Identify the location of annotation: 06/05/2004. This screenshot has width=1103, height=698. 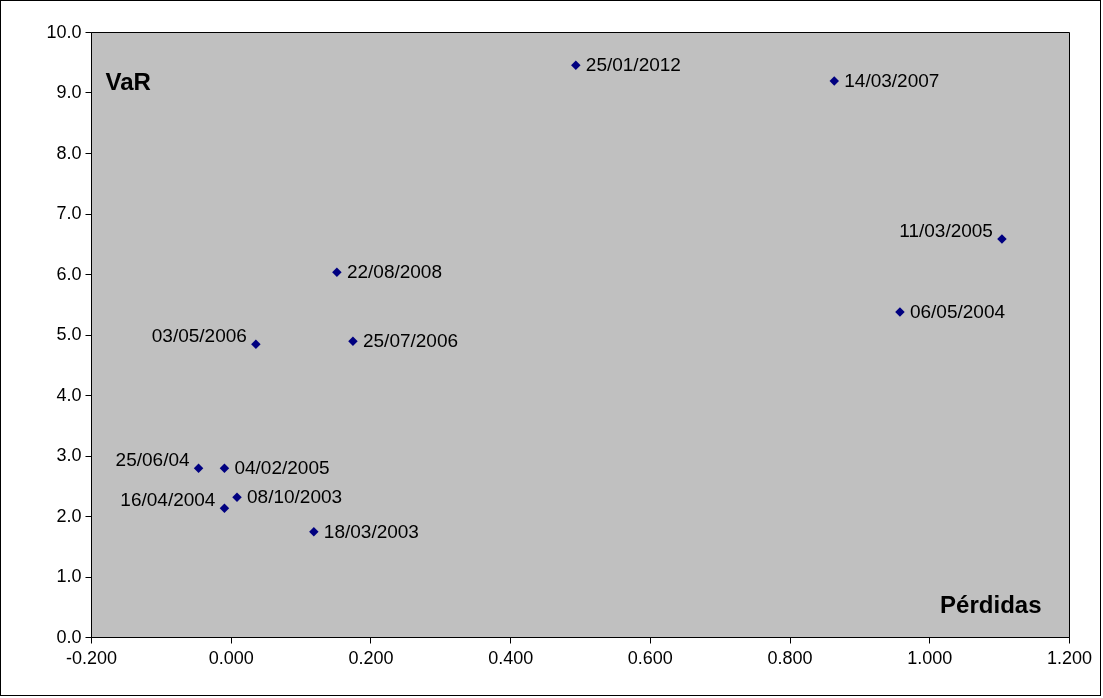
(957, 312).